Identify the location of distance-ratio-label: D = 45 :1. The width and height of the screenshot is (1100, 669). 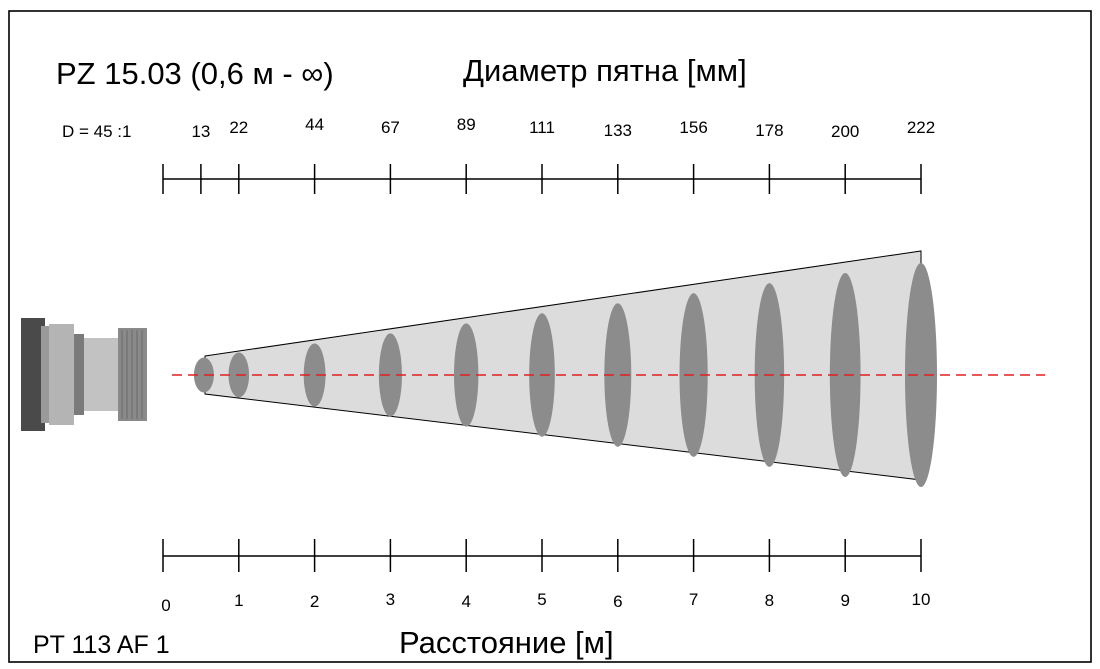
(96, 131).